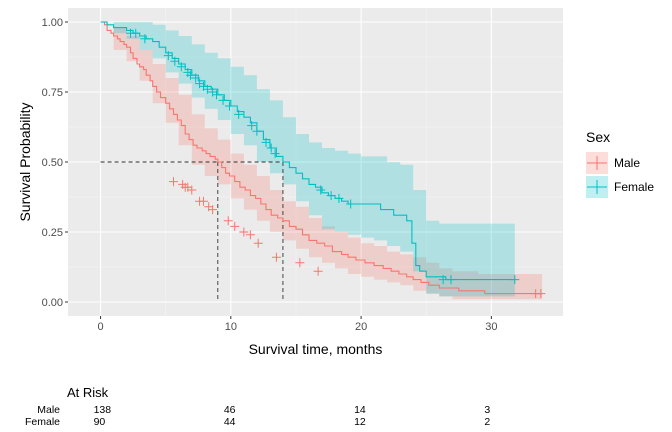  I want to click on legend: Sex Male Female, so click(620, 163).